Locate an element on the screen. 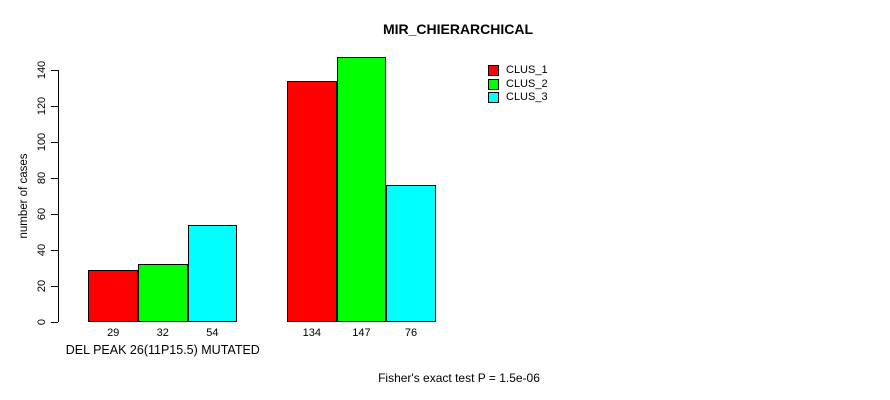 The height and width of the screenshot is (400, 890). bar-value-label: 29 is located at coordinates (113, 333).